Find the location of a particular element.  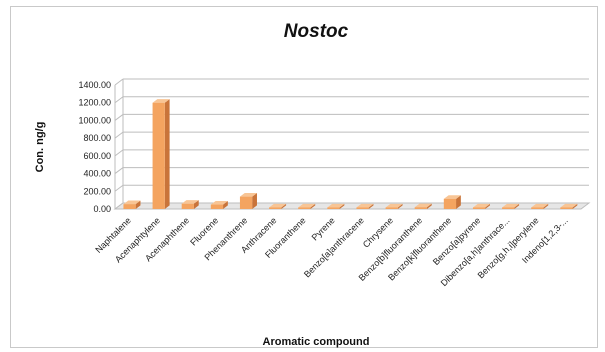

x-tick-label: Pyrene is located at coordinates (323, 228).